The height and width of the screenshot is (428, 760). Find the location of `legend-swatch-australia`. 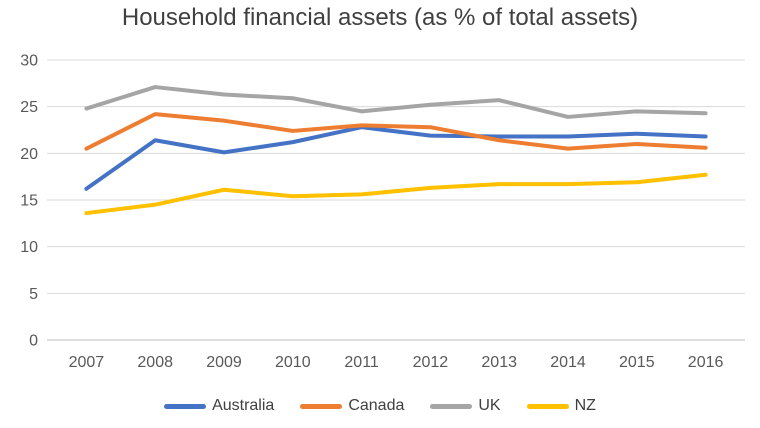

legend-swatch-australia is located at coordinates (185, 406).